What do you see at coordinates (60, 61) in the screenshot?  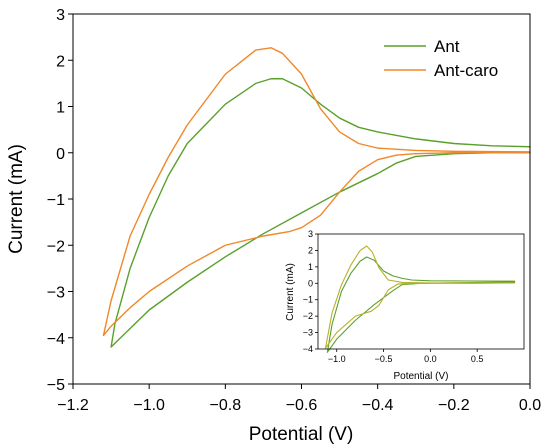 I see `main-y-tick-label: 2` at bounding box center [60, 61].